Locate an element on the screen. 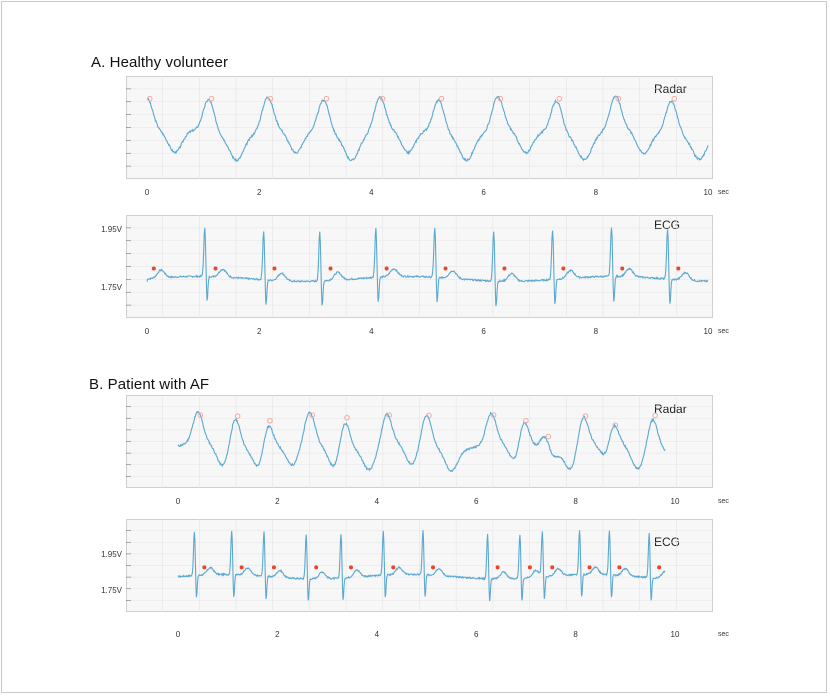  section-title-b: B. Patient with AF is located at coordinates (149, 384).